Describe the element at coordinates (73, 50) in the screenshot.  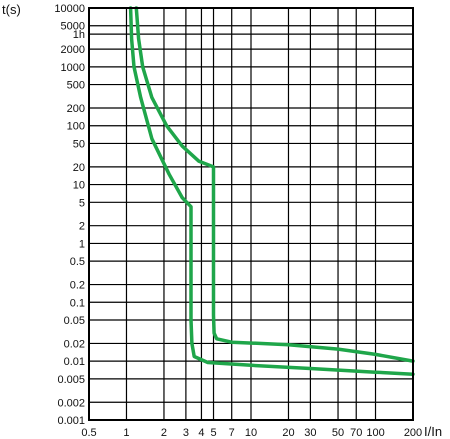
I see `y-tick-label: 2000` at that location.